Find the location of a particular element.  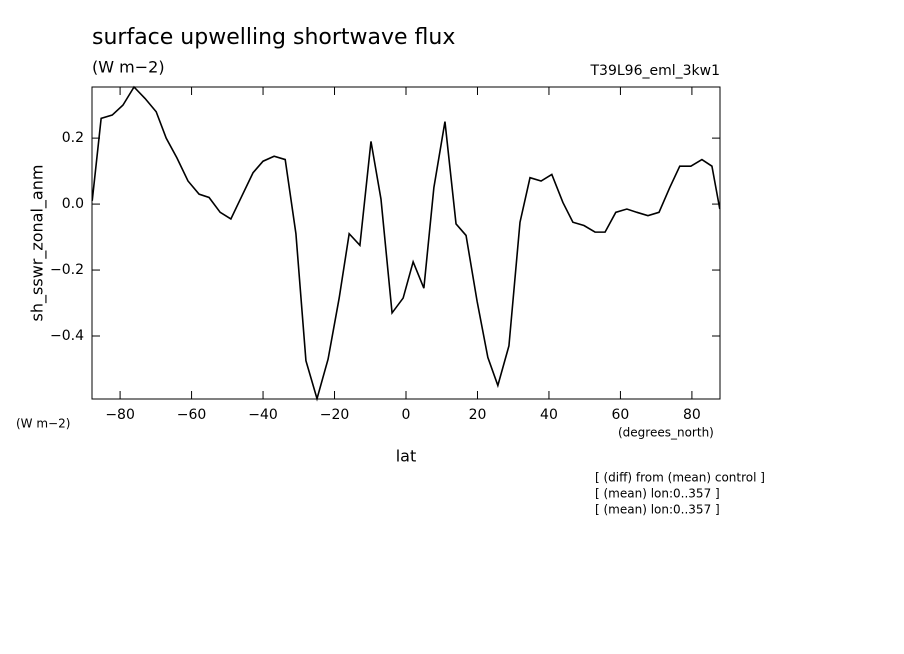

x-tick-label: −40 is located at coordinates (263, 415).